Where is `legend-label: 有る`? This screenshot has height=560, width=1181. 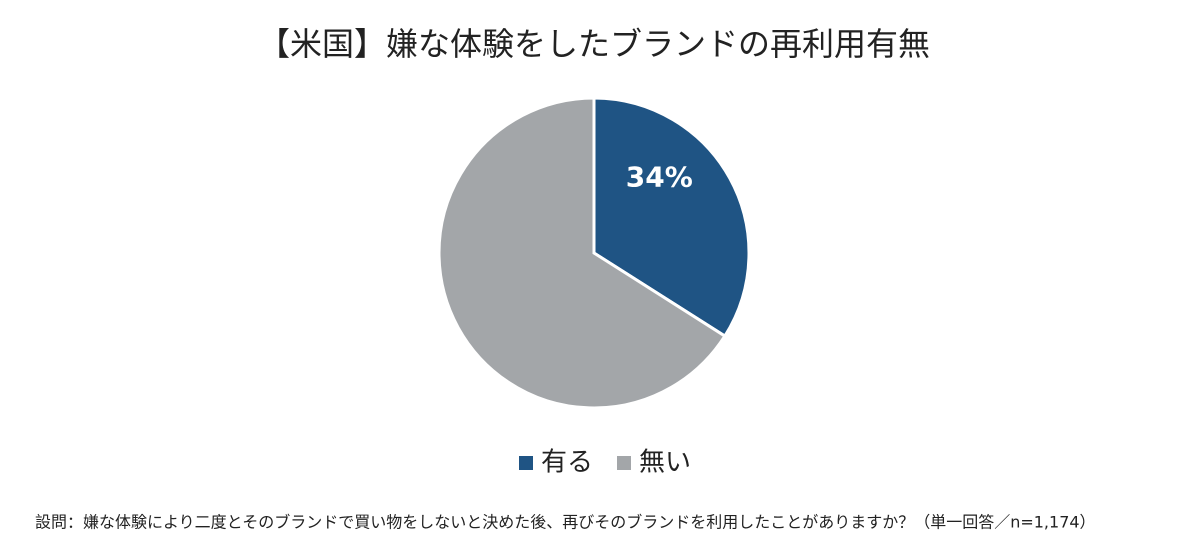
legend-label: 有る is located at coordinates (567, 463).